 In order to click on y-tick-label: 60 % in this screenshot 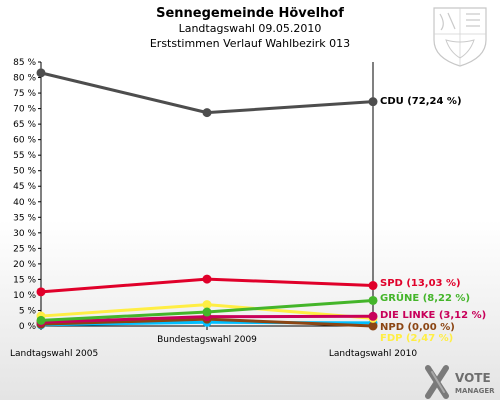, I will do `click(24, 141)`.